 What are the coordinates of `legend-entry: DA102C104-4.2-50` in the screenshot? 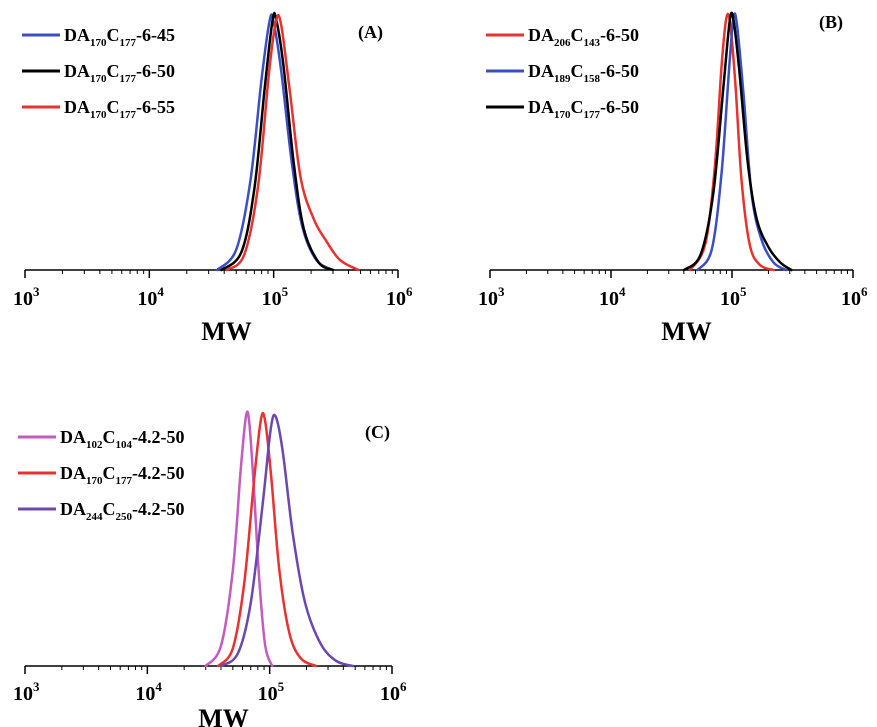 It's located at (122, 439).